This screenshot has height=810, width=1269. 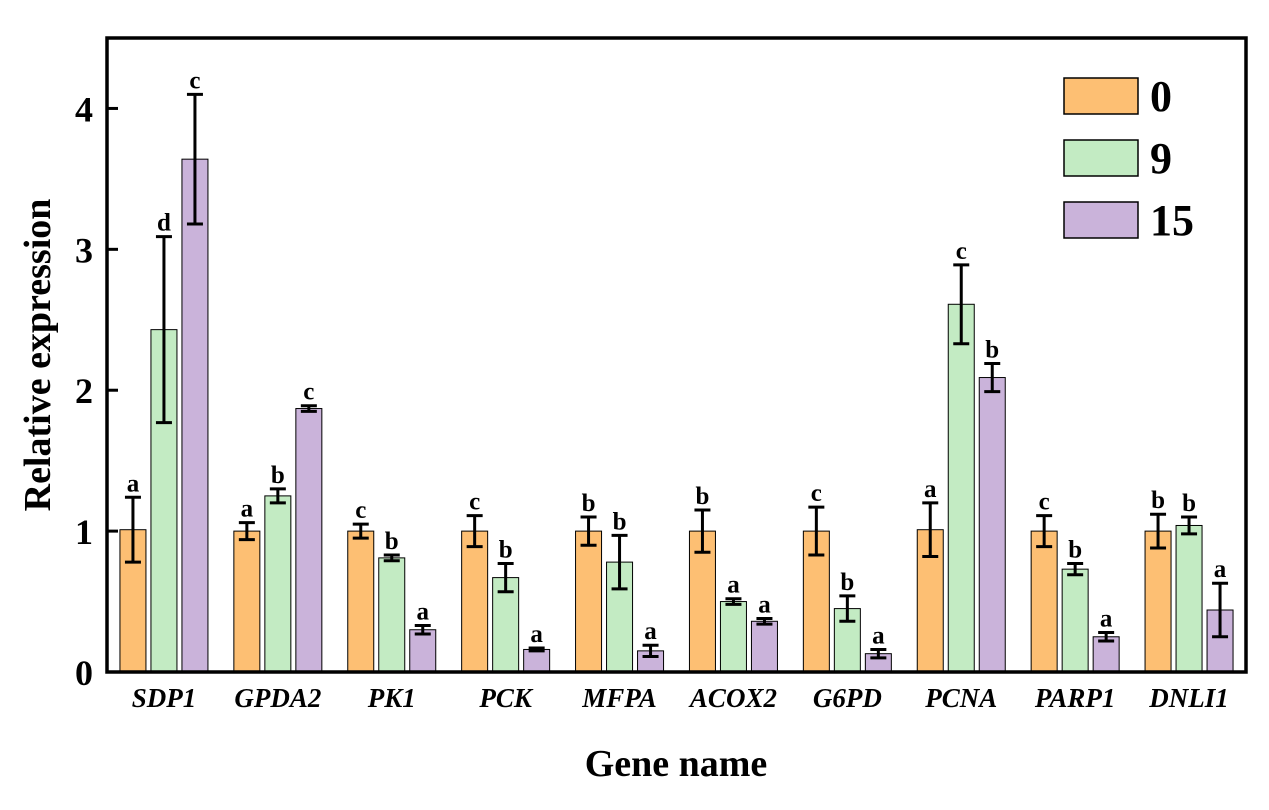 I want to click on legend-label: 9, so click(x=1161, y=158).